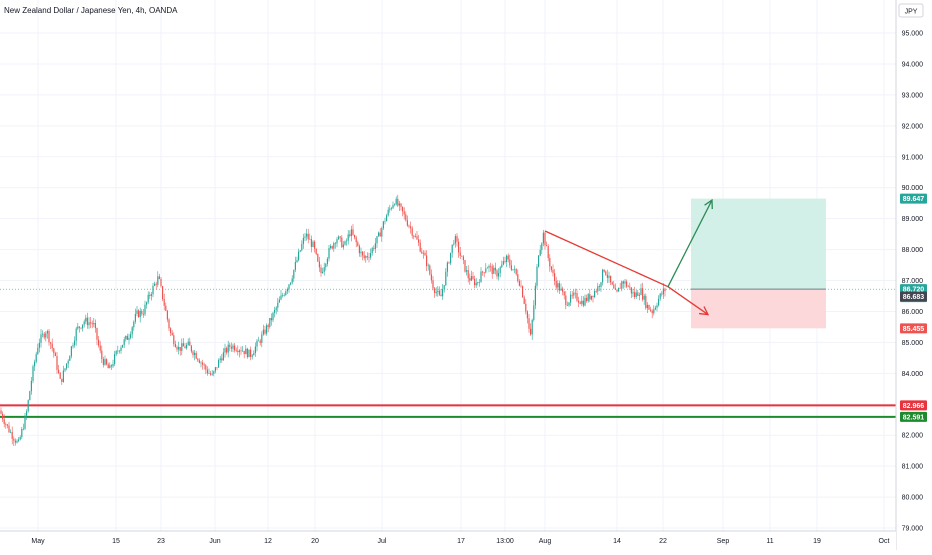 The width and height of the screenshot is (932, 555). What do you see at coordinates (161, 541) in the screenshot?
I see `time-tick-label: 23` at bounding box center [161, 541].